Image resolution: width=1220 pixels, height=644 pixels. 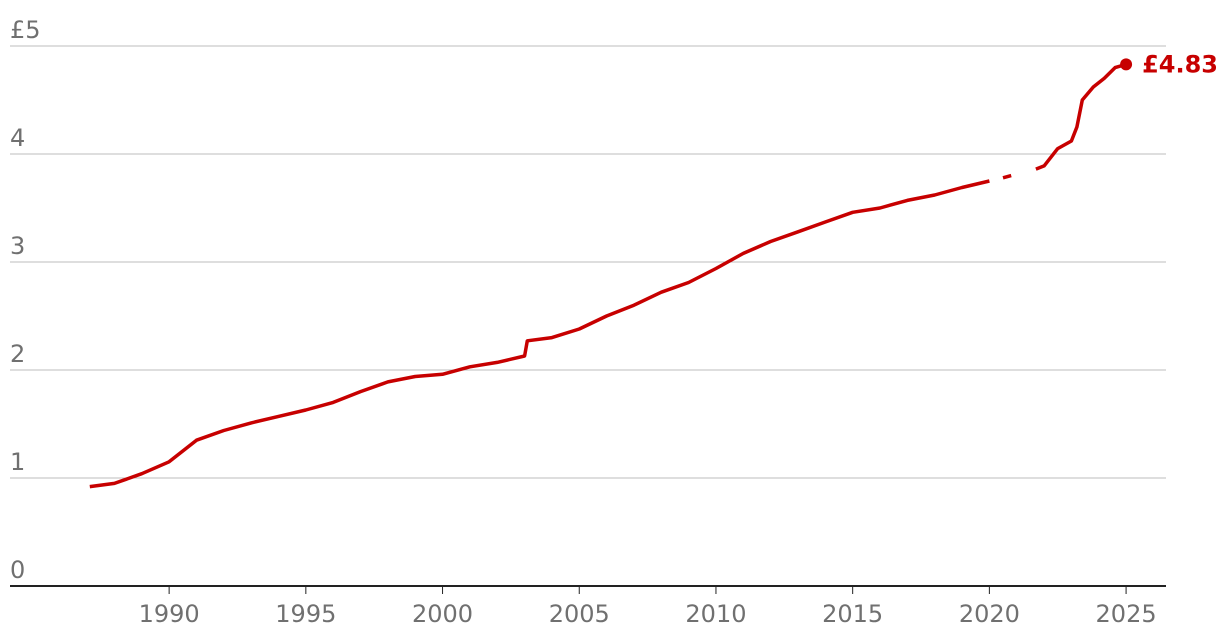 What do you see at coordinates (1126, 64) in the screenshot?
I see `end-dot` at bounding box center [1126, 64].